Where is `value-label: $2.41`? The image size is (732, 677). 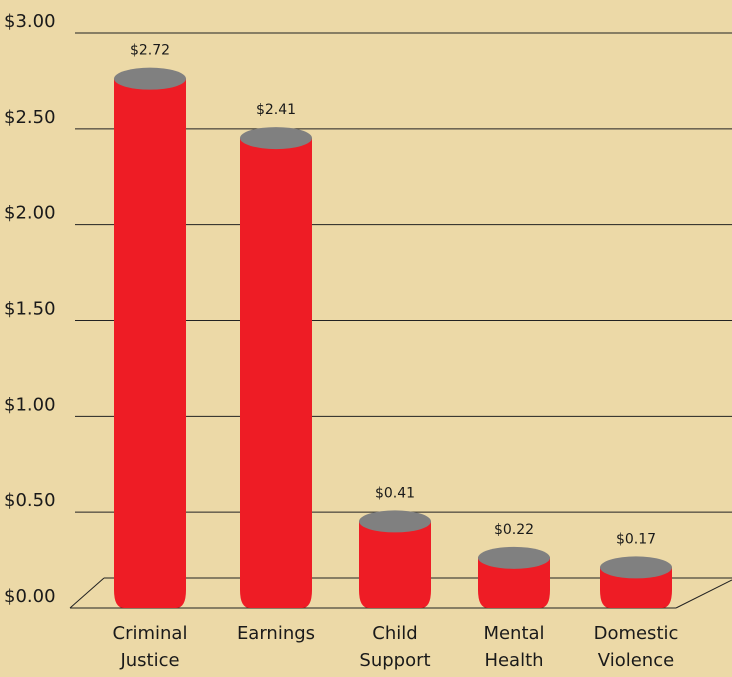
value-label: $2.41 is located at coordinates (276, 110).